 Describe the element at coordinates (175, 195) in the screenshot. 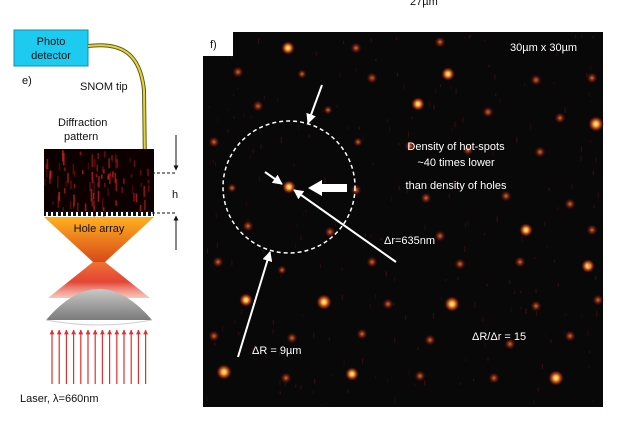

I see `h-label: h` at that location.